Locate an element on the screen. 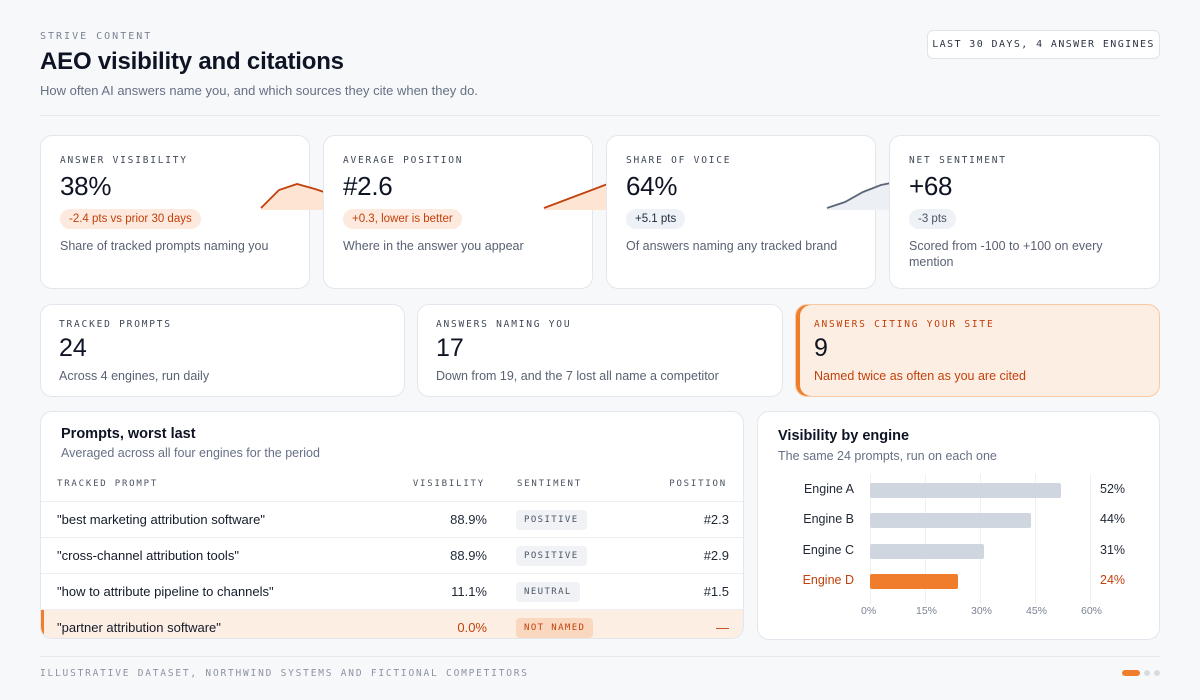 The width and height of the screenshot is (1200, 700). stat-description: Across 4 engines, run daily is located at coordinates (134, 376).